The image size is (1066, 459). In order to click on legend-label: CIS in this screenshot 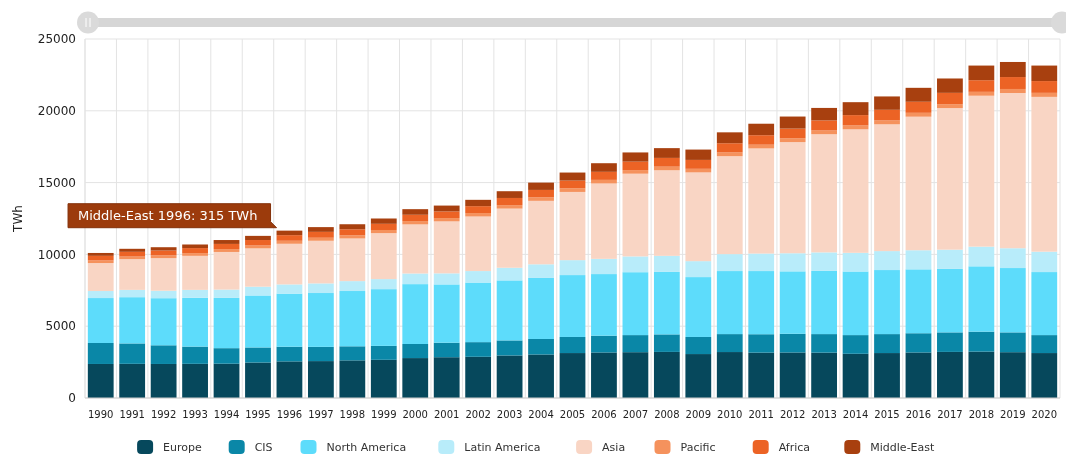, I will do `click(263, 447)`.